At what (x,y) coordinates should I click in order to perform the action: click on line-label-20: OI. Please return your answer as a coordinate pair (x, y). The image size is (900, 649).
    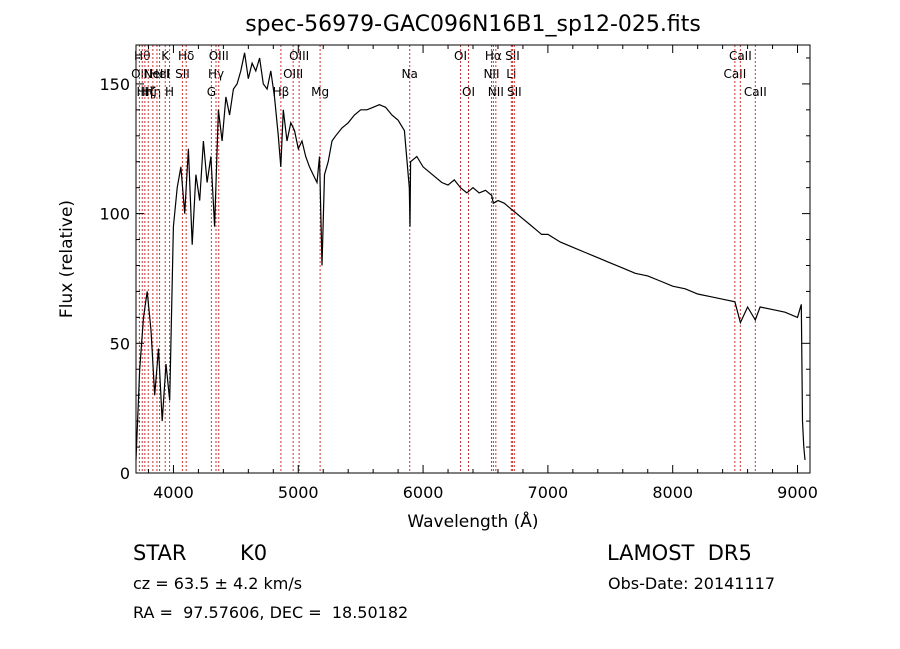
    Looking at the image, I should click on (468, 92).